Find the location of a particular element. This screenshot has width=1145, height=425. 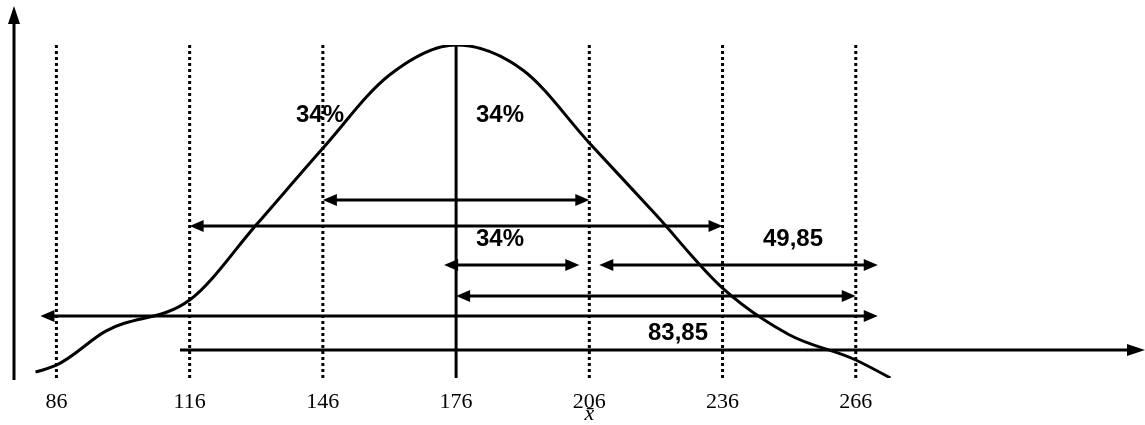

annotation: 83,85 is located at coordinates (678, 331).